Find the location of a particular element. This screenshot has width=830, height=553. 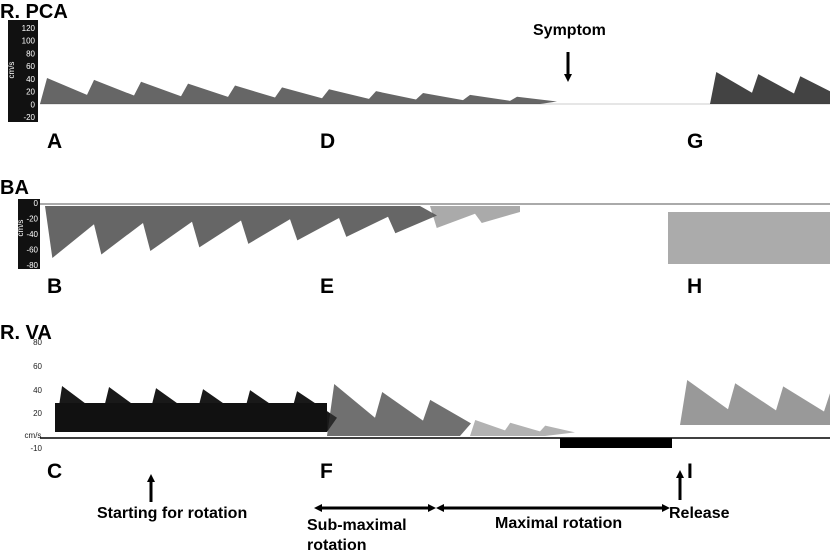

panel-letter: G is located at coordinates (695, 141).